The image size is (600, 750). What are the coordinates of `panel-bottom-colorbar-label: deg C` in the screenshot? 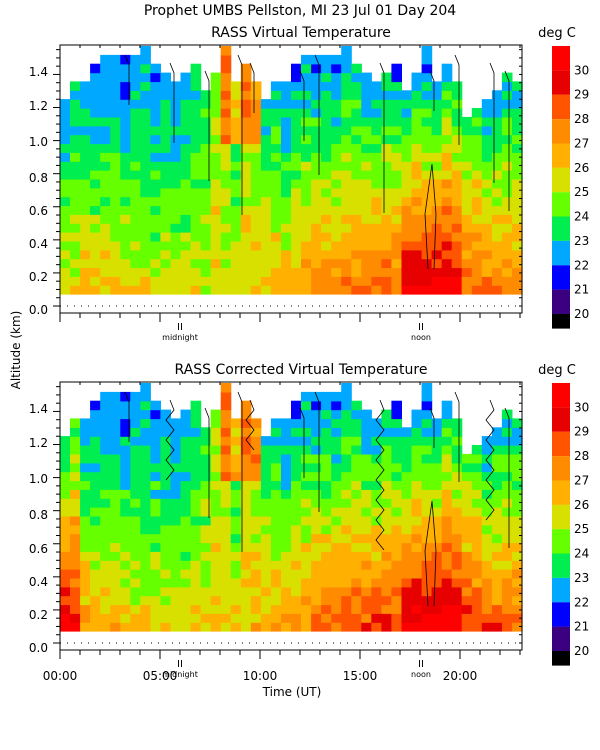 It's located at (557, 370).